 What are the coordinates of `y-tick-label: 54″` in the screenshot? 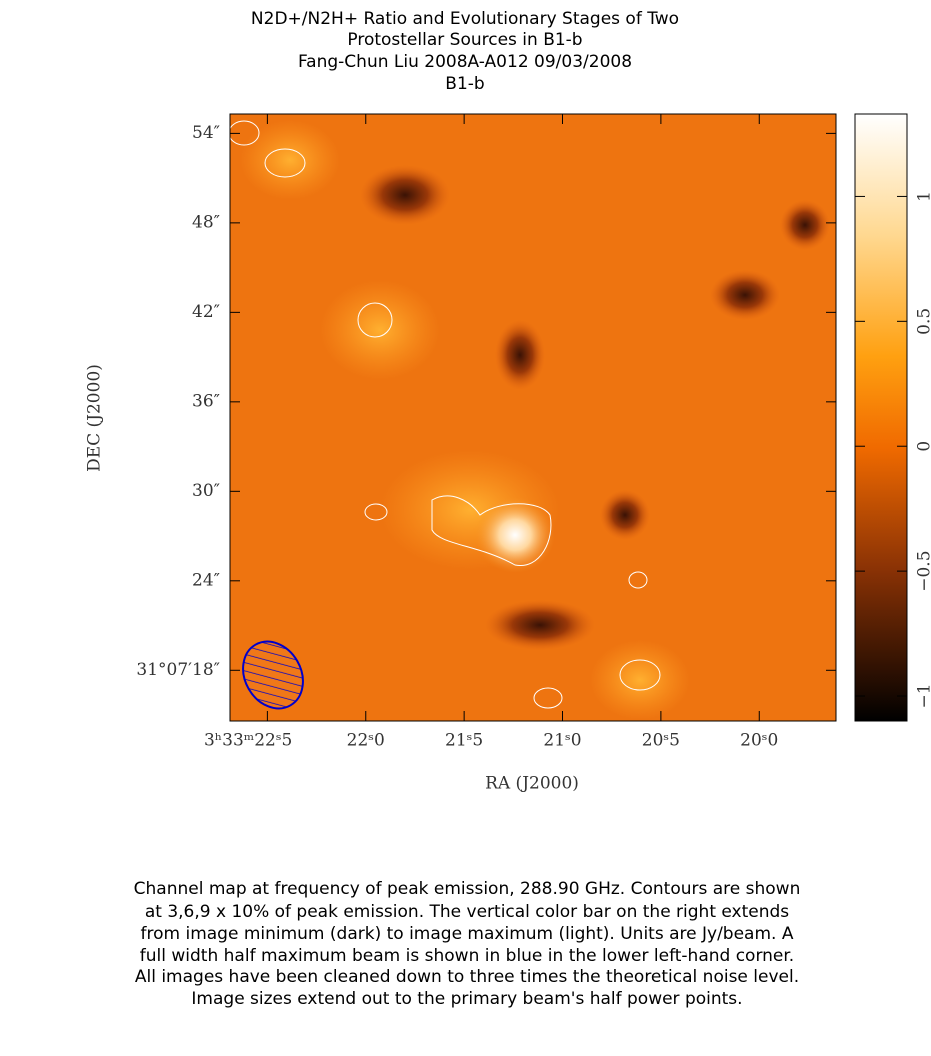 It's located at (206, 133).